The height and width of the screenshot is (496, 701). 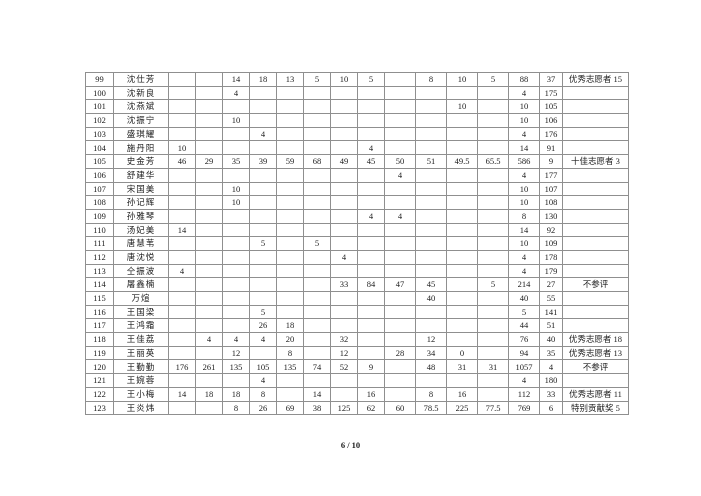 I want to click on score-cell: 39, so click(x=263, y=161).